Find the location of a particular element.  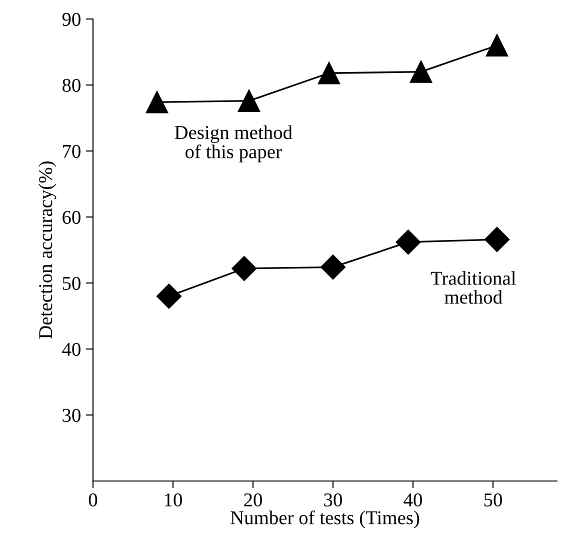

x-tick-label: 0 is located at coordinates (93, 499).